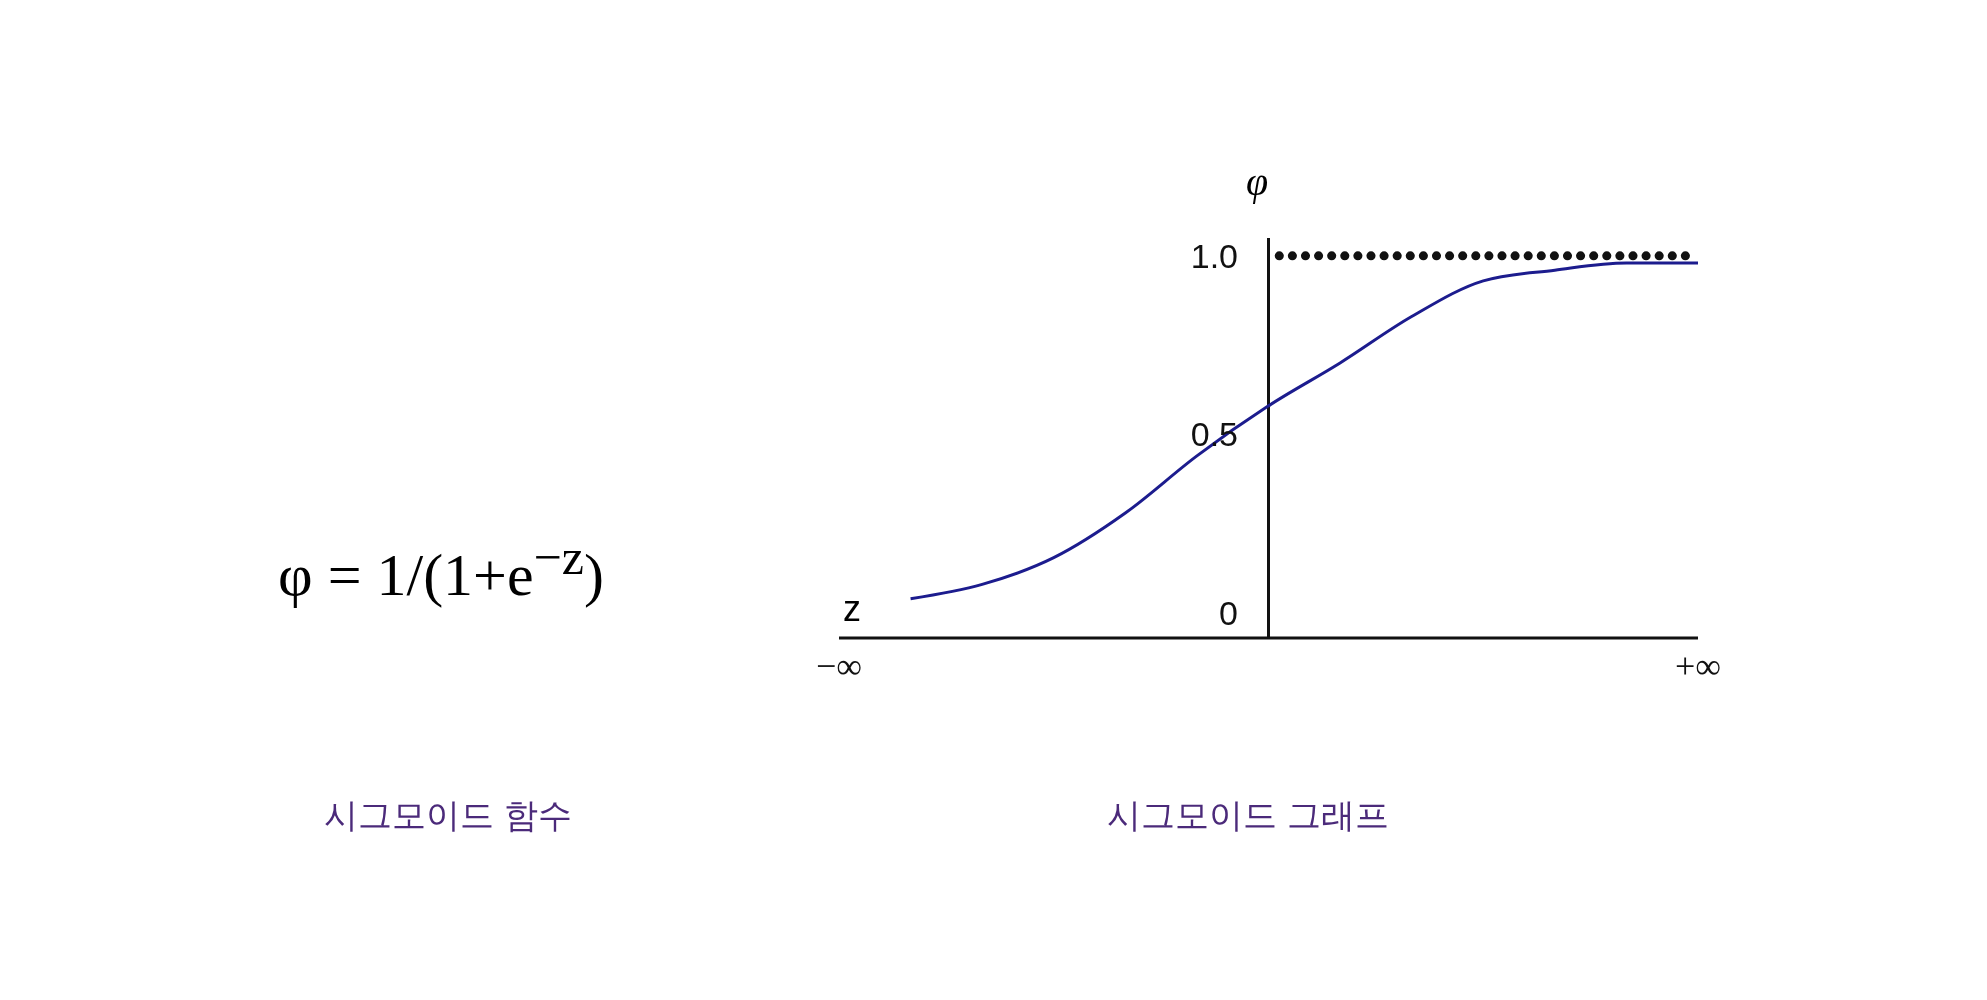 This screenshot has height=1000, width=1987. I want to click on x-axis-title: z, so click(852, 609).